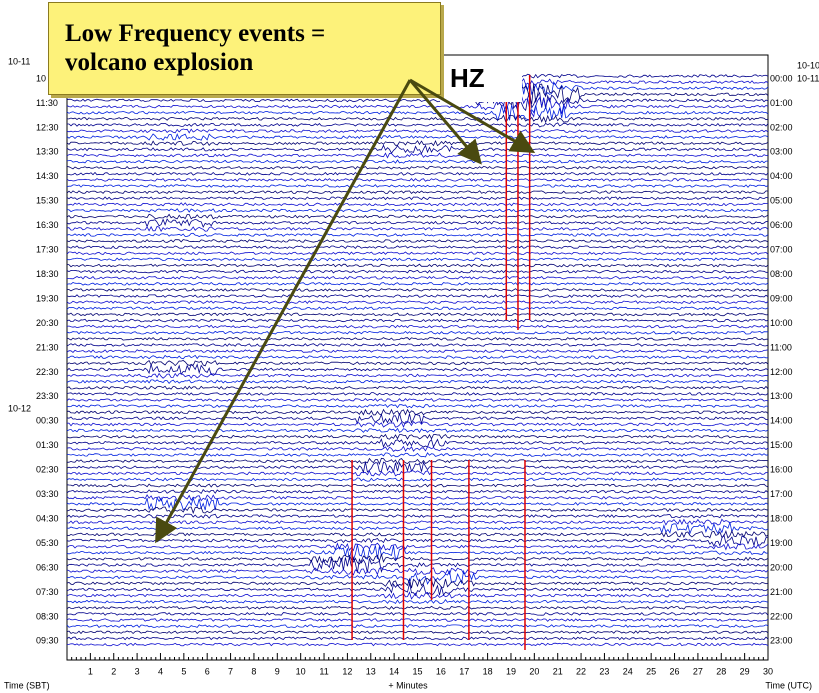  What do you see at coordinates (781, 543) in the screenshot?
I see `right-time: 19:00` at bounding box center [781, 543].